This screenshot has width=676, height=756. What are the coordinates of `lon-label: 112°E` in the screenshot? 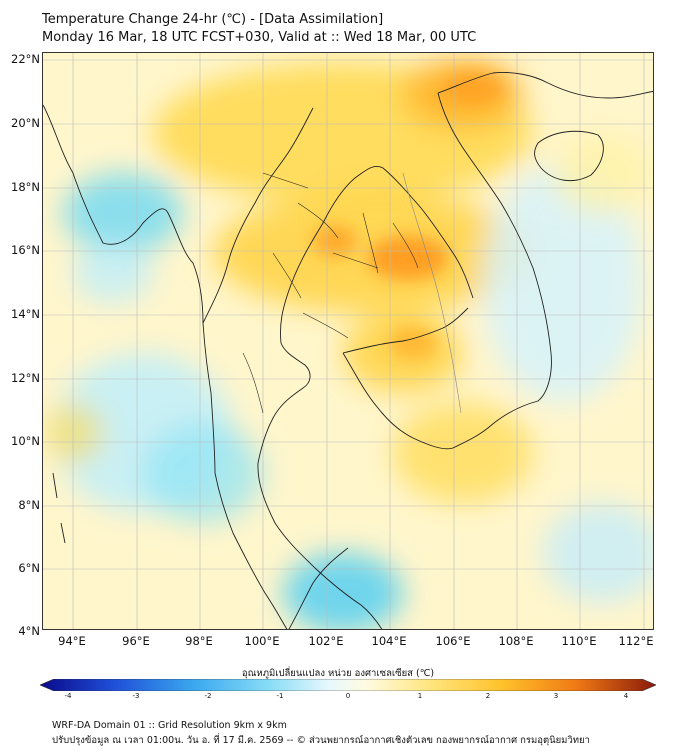 It's located at (636, 641).